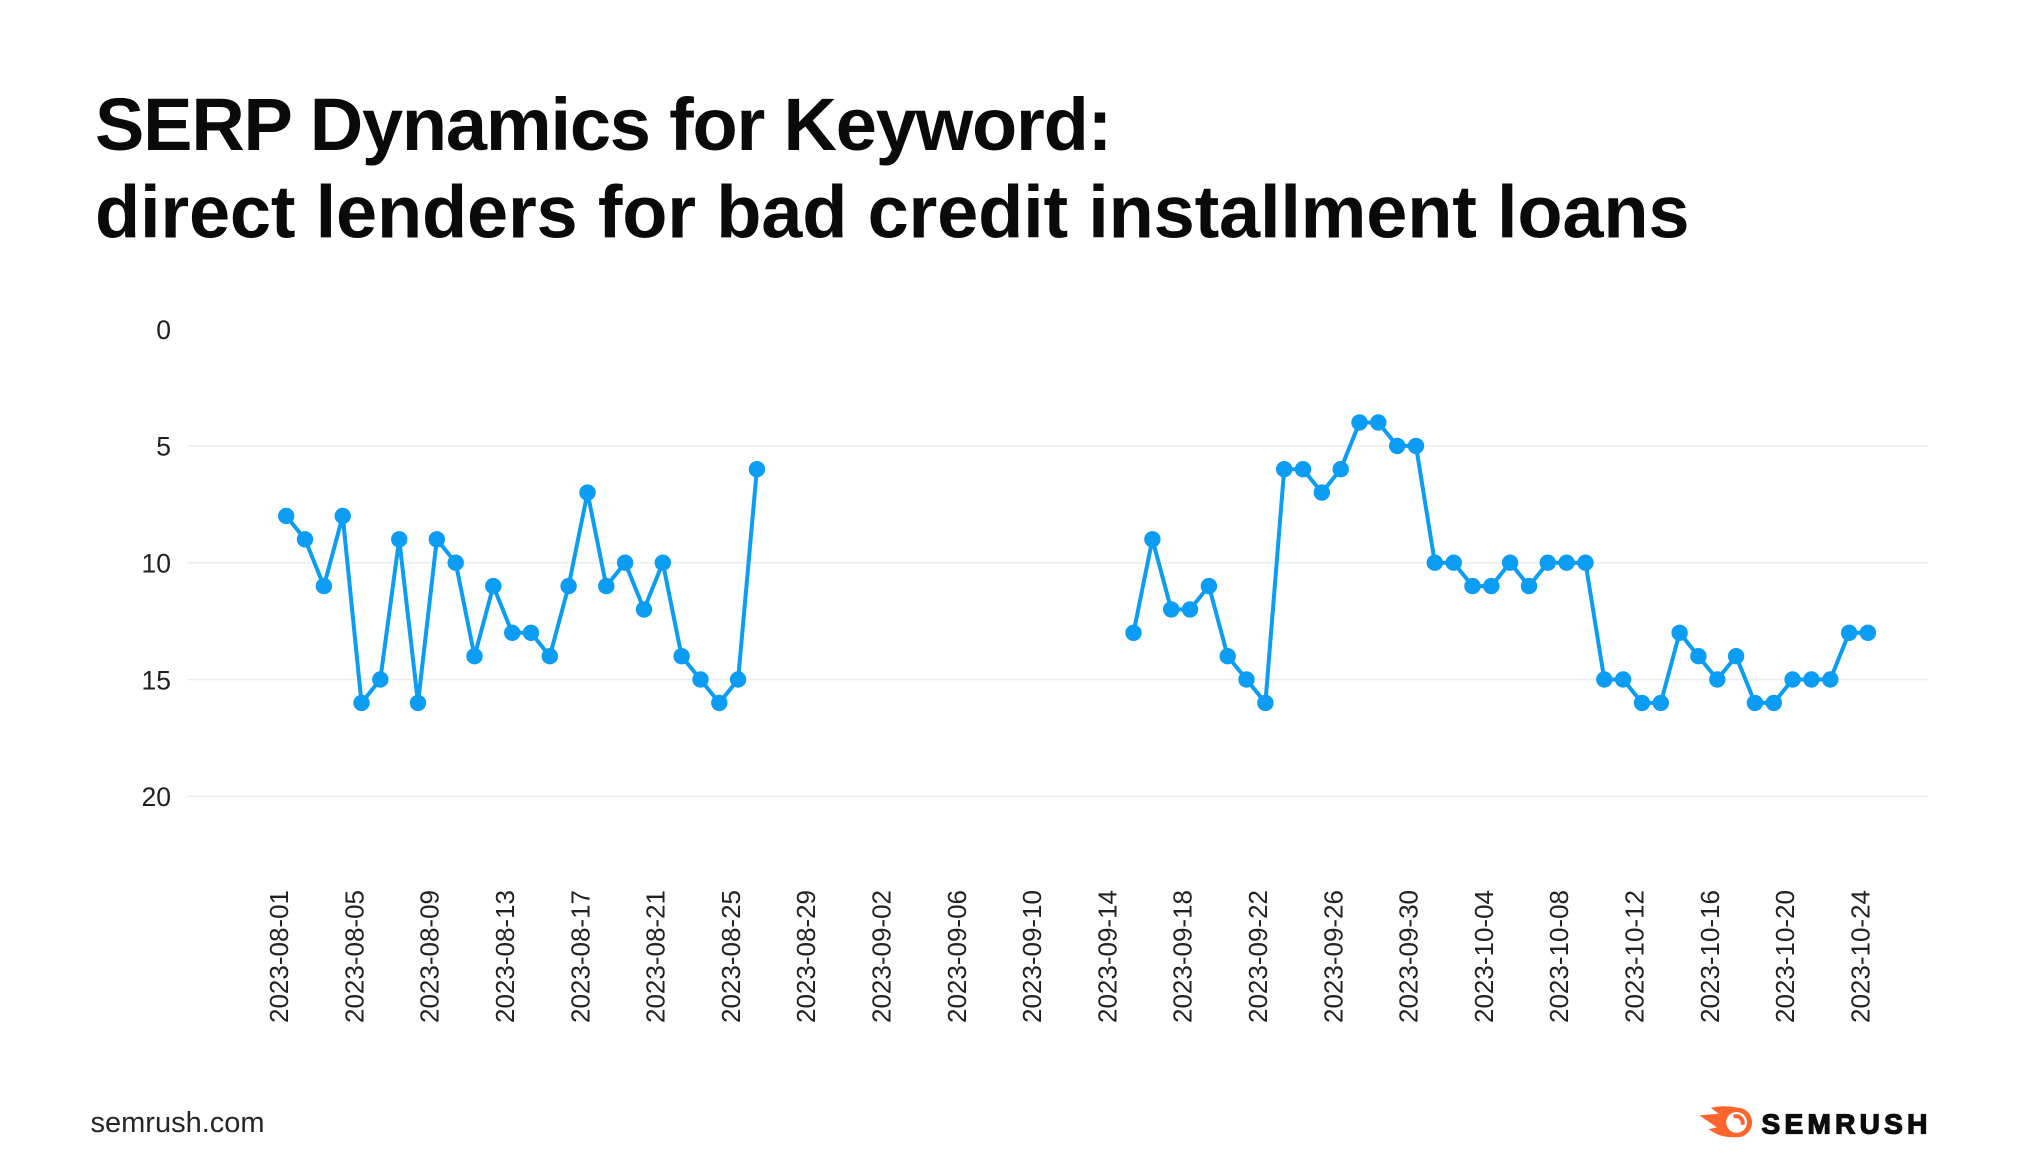  What do you see at coordinates (1785, 956) in the screenshot?
I see `svg-text: 2023-10-20` at bounding box center [1785, 956].